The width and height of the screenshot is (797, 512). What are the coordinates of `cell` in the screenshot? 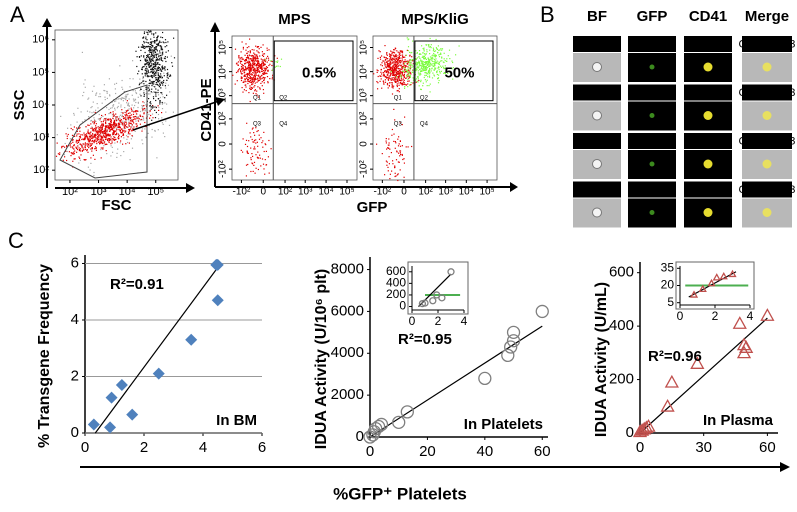 It's located at (708, 115).